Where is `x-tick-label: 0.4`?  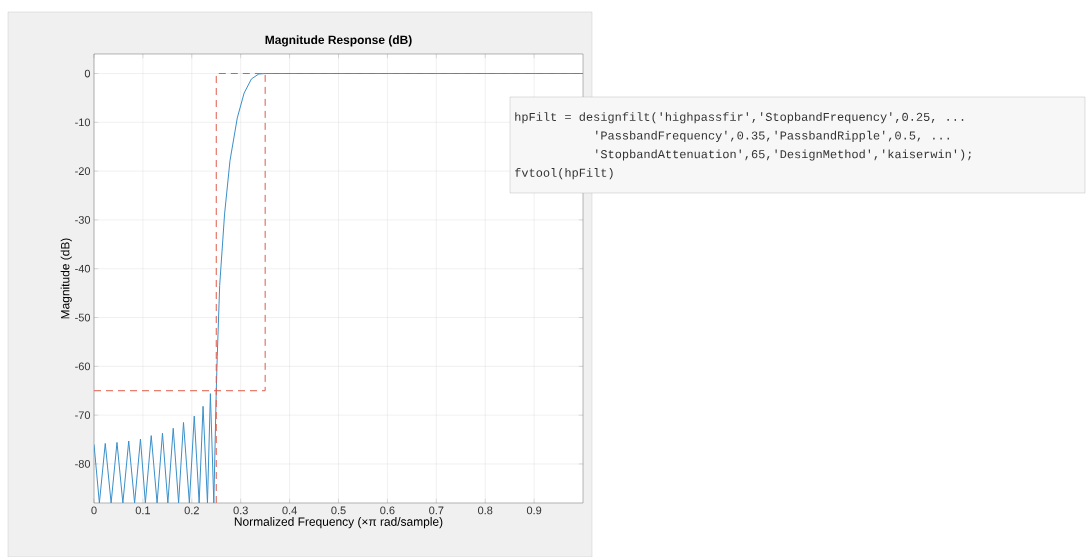
x-tick-label: 0.4 is located at coordinates (289, 510).